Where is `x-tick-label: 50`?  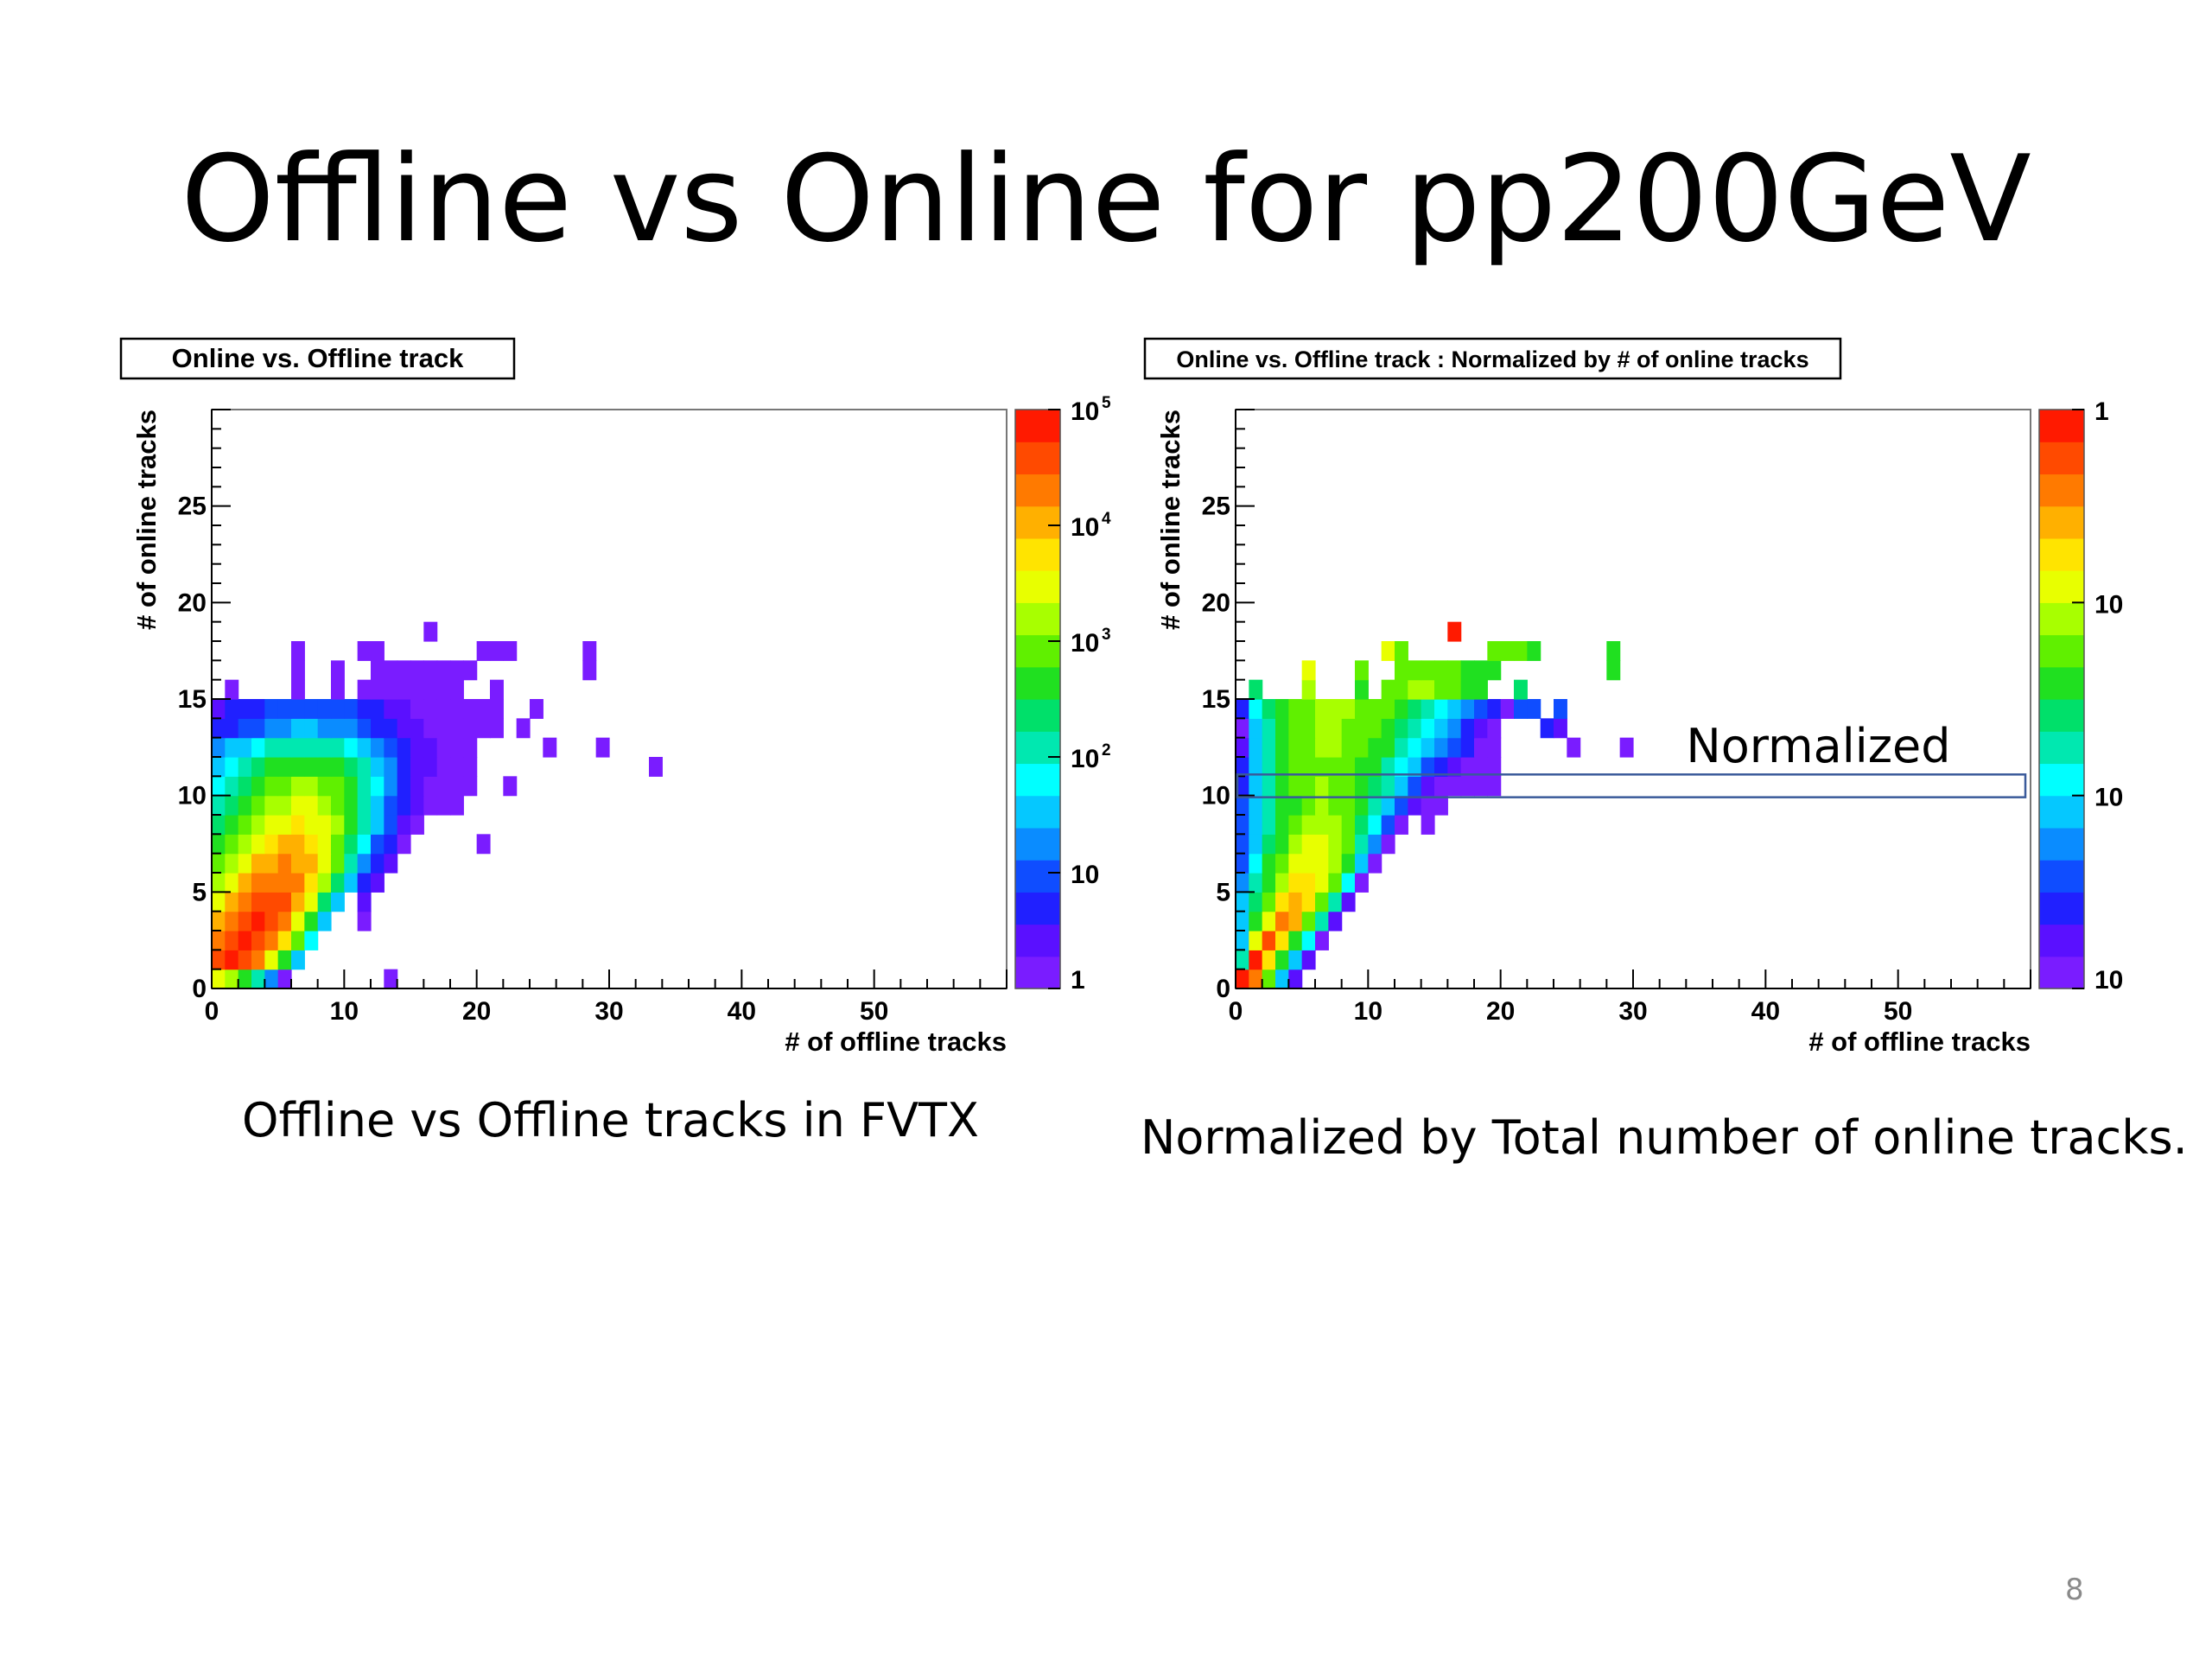
x-tick-label: 50 is located at coordinates (874, 1011).